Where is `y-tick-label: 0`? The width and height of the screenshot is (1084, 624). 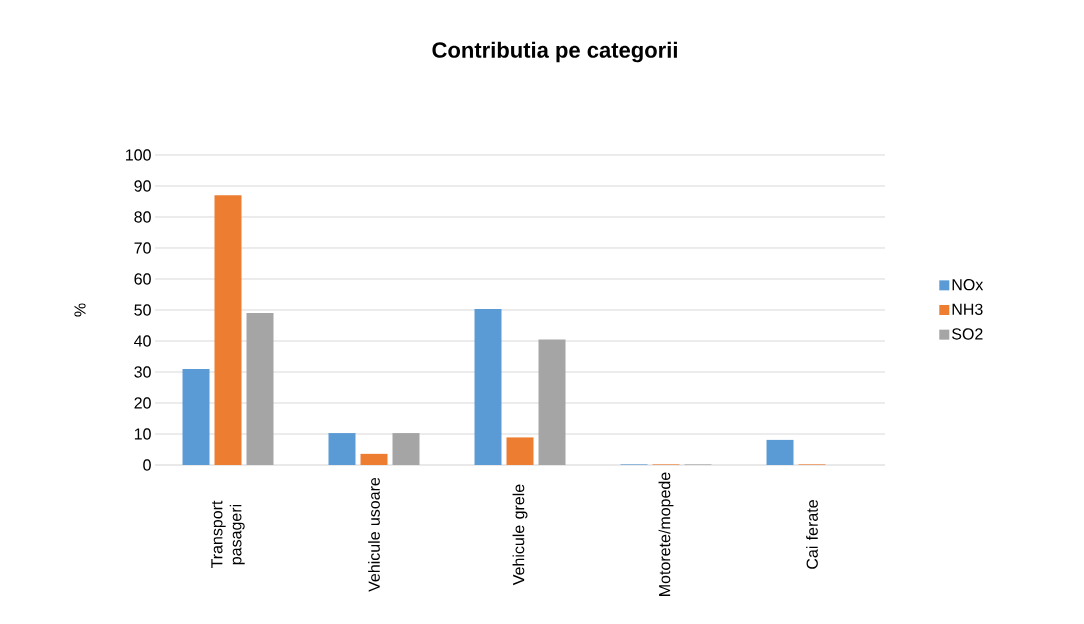 y-tick-label: 0 is located at coordinates (147, 465).